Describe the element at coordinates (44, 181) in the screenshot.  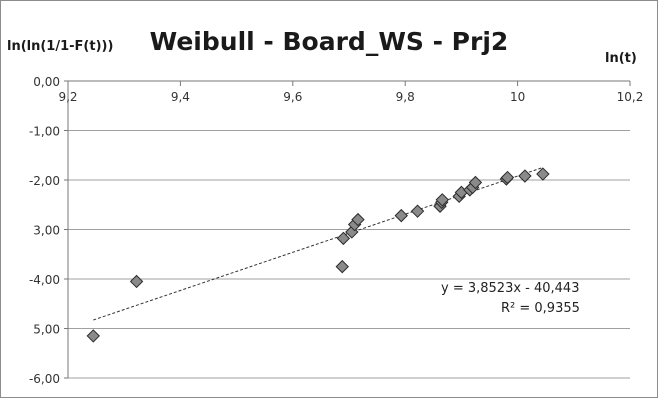
I see `y-tick-label: -2,00` at that location.